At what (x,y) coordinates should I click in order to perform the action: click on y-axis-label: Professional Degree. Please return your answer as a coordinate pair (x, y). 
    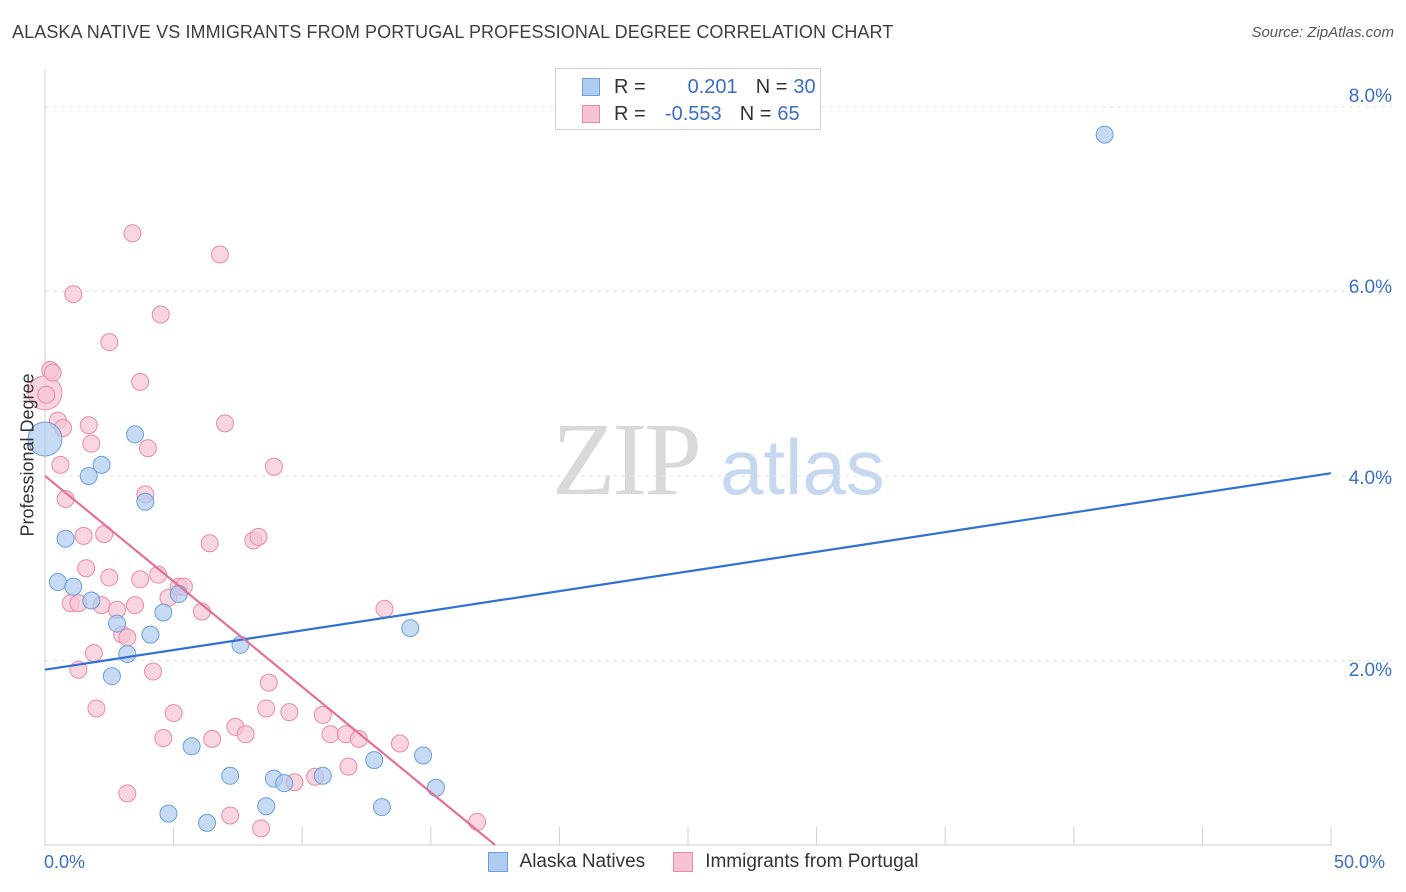
    Looking at the image, I should click on (27, 455).